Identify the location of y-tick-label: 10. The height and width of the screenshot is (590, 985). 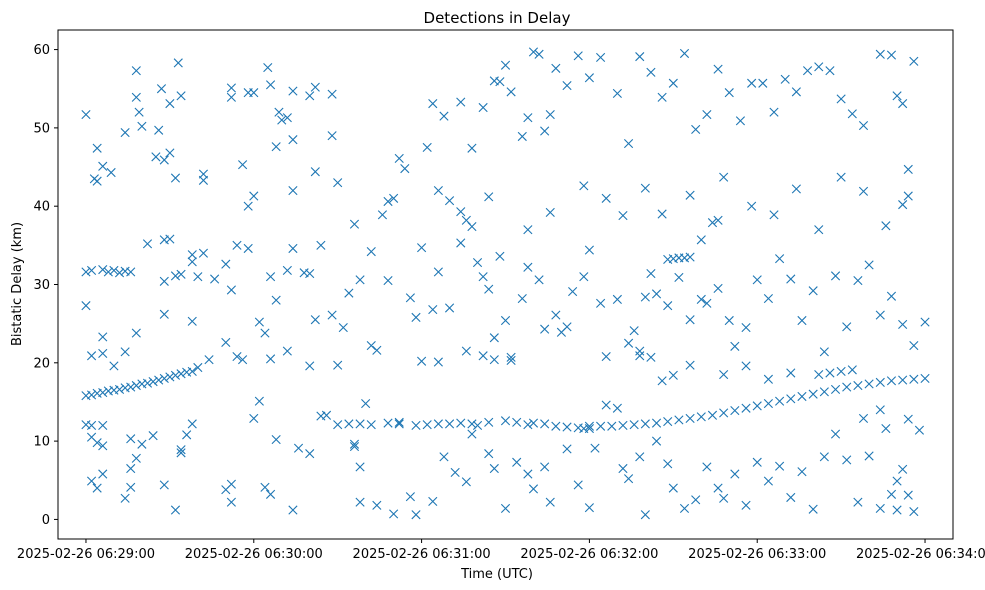
(41, 442).